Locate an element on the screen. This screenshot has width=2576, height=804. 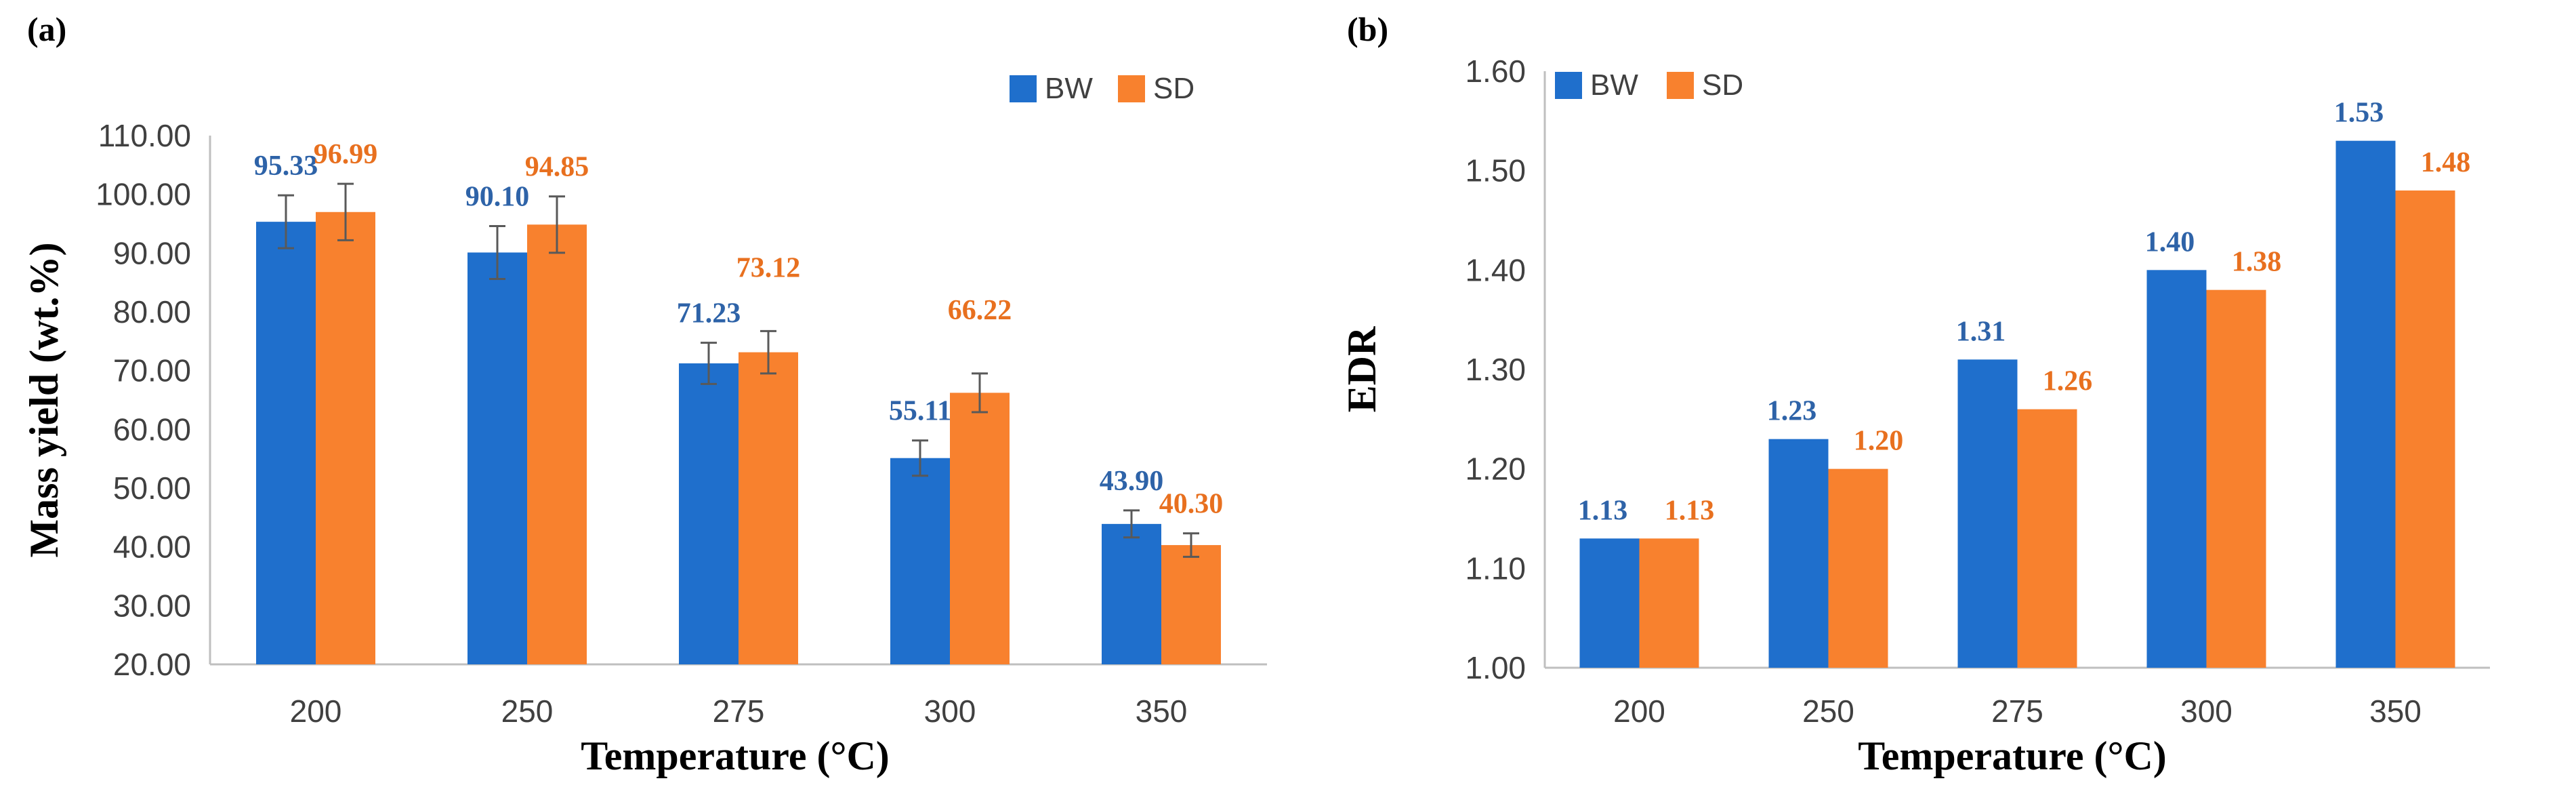
data-label-sd: 1.20 is located at coordinates (1879, 441).